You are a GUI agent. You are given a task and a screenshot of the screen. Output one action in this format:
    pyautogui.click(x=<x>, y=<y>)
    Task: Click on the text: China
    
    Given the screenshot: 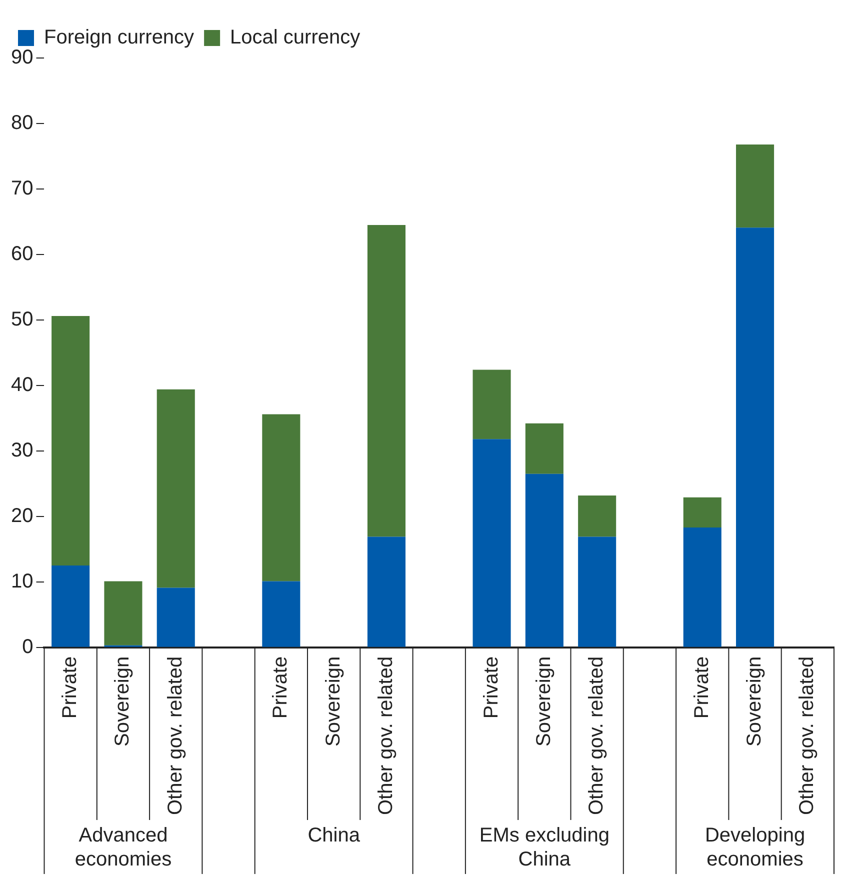 What is the action you would take?
    pyautogui.click(x=334, y=835)
    